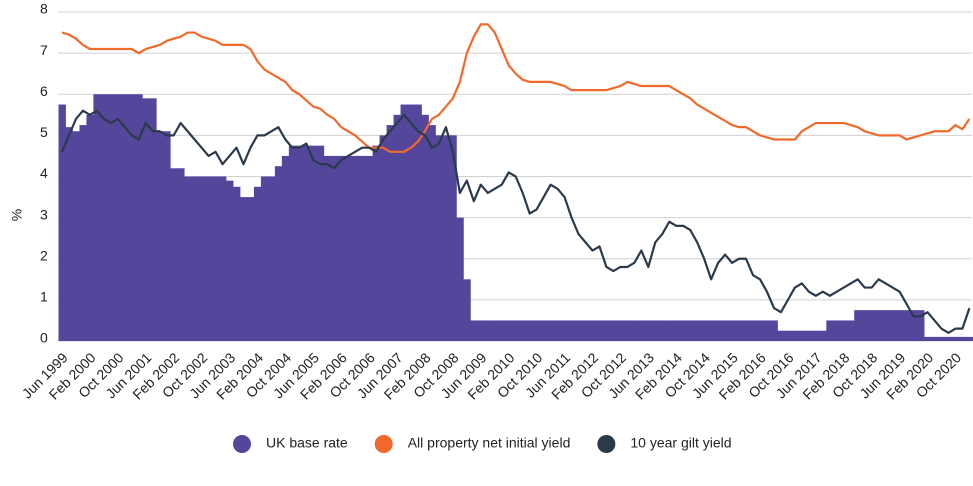  Describe the element at coordinates (44, 297) in the screenshot. I see `y-tick-label: 1` at that location.